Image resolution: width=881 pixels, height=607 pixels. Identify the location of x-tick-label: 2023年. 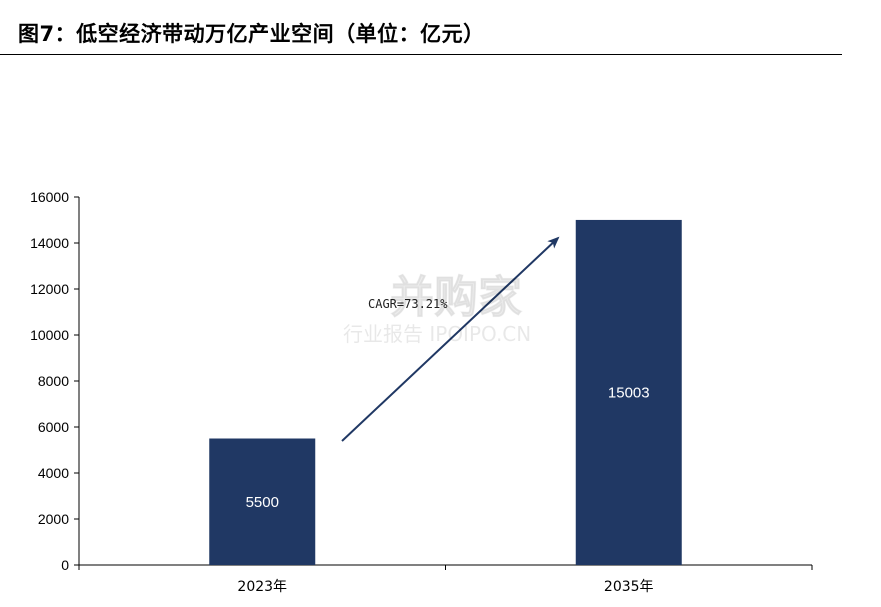
(262, 587).